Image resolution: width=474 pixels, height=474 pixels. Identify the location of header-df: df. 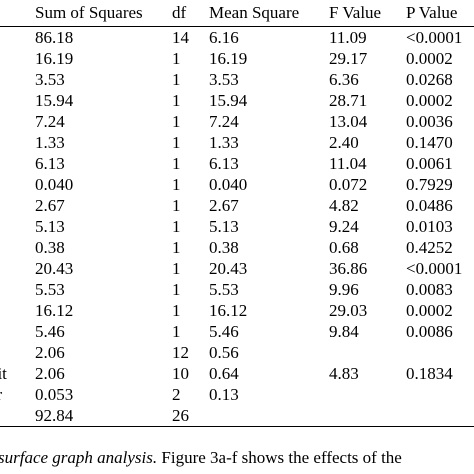
(190, 13).